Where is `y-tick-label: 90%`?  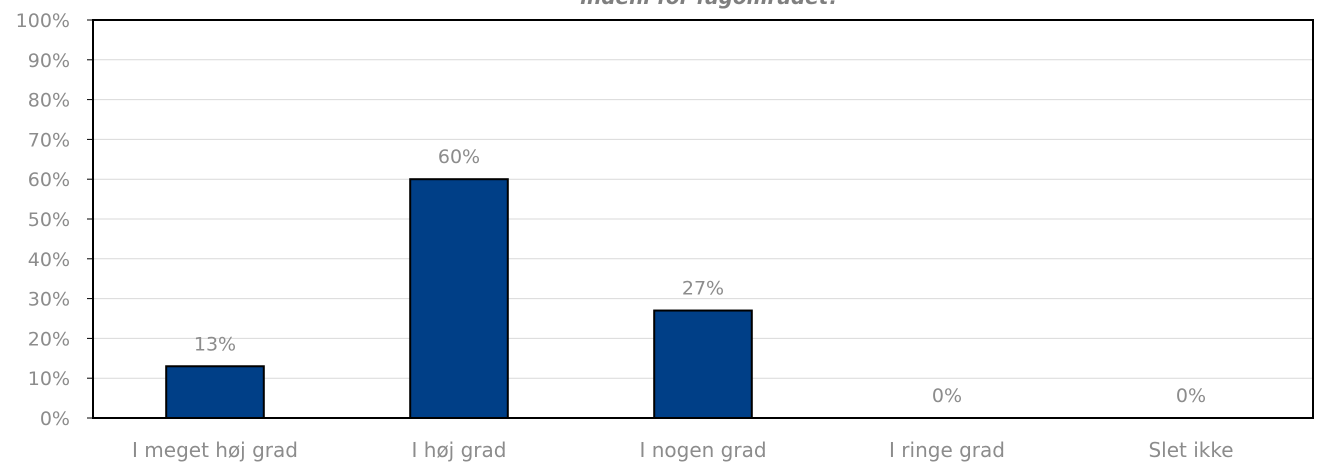
y-tick-label: 90% is located at coordinates (49, 61).